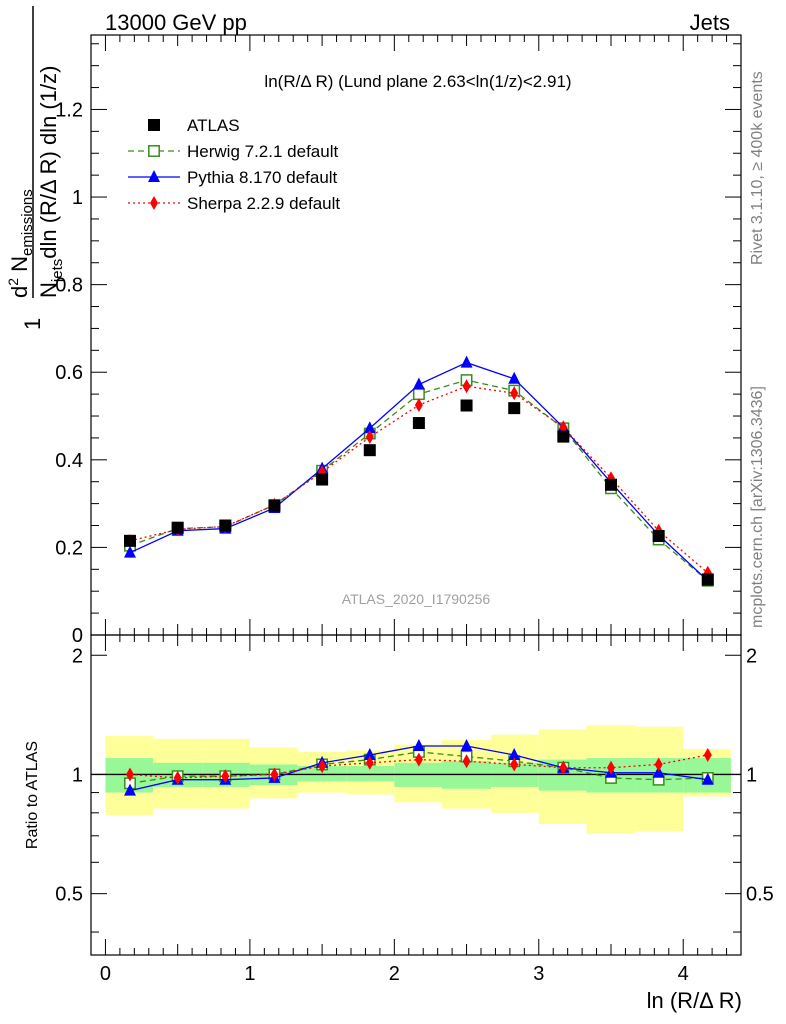  I want to click on x-tick-label: 4, so click(683, 974).